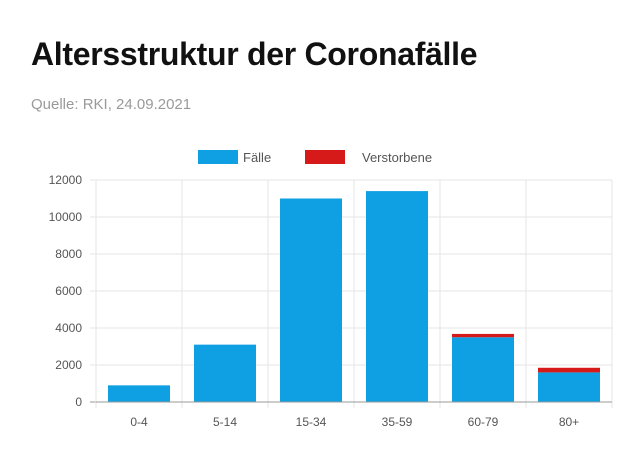  I want to click on legend-label-faelle: Fälle, so click(257, 157).